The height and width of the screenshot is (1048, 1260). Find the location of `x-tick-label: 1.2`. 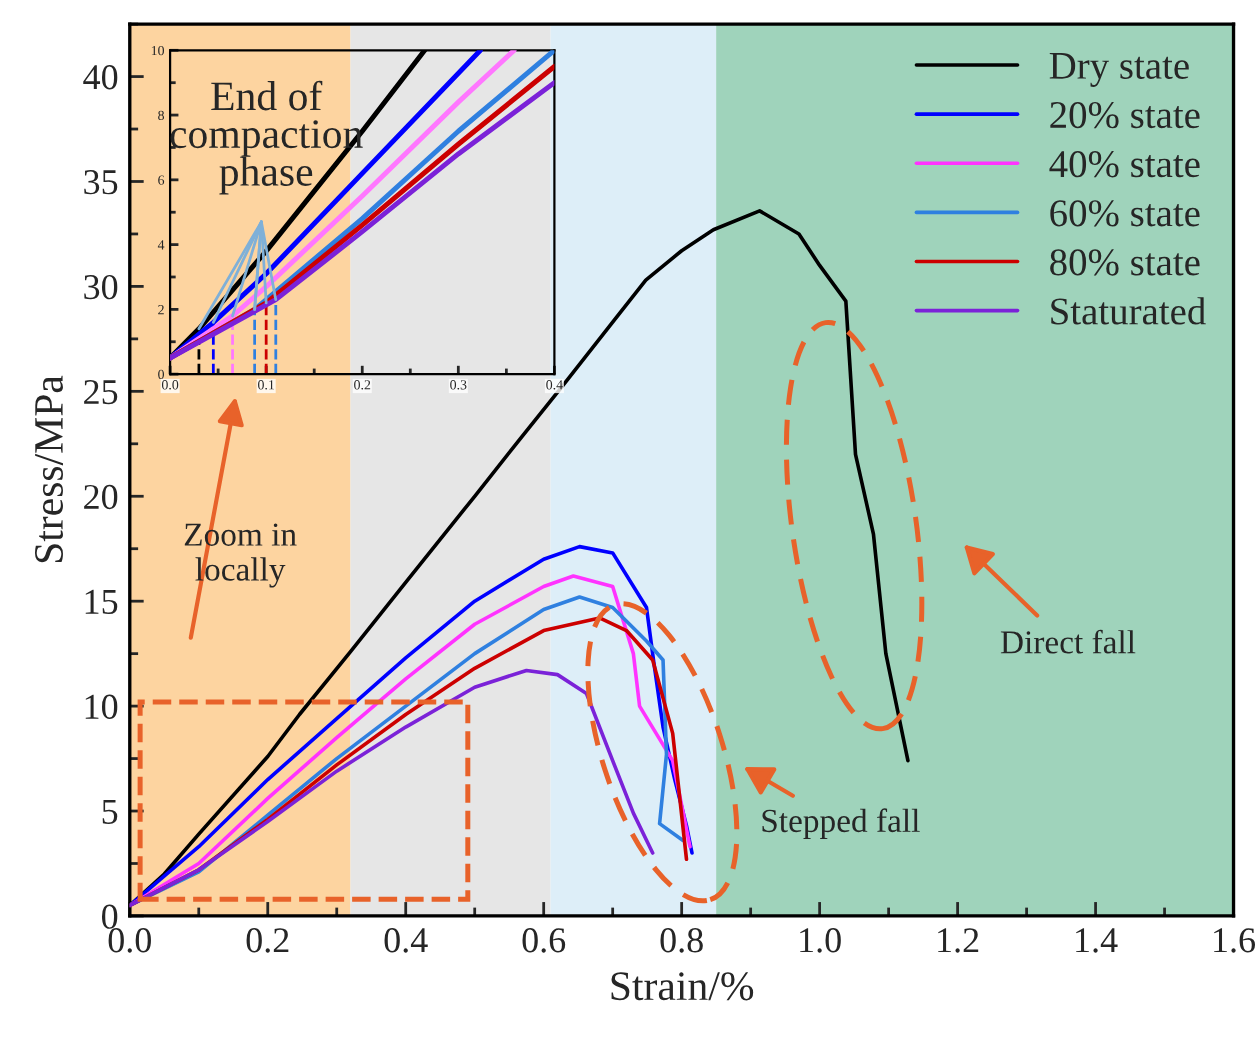

x-tick-label: 1.2 is located at coordinates (958, 940).